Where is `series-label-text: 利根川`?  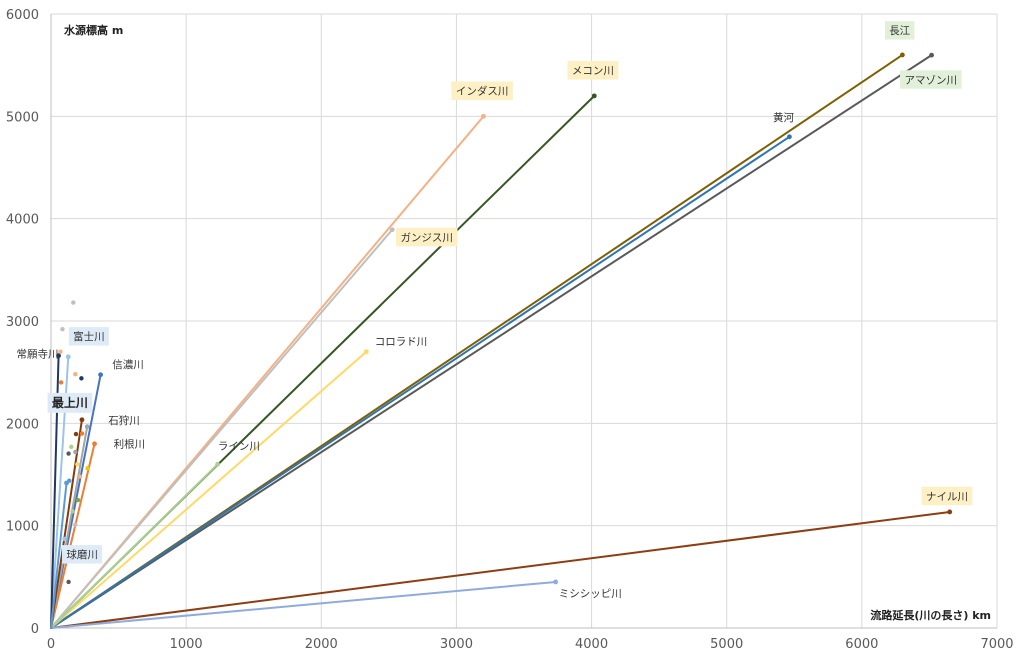 series-label-text: 利根川 is located at coordinates (130, 444).